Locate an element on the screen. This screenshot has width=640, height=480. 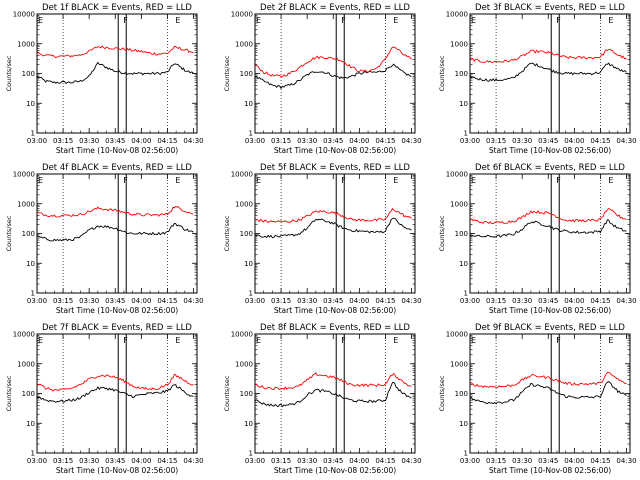
panel-title: Det 5f BLACK = Events, RED = LLD is located at coordinates (335, 168).